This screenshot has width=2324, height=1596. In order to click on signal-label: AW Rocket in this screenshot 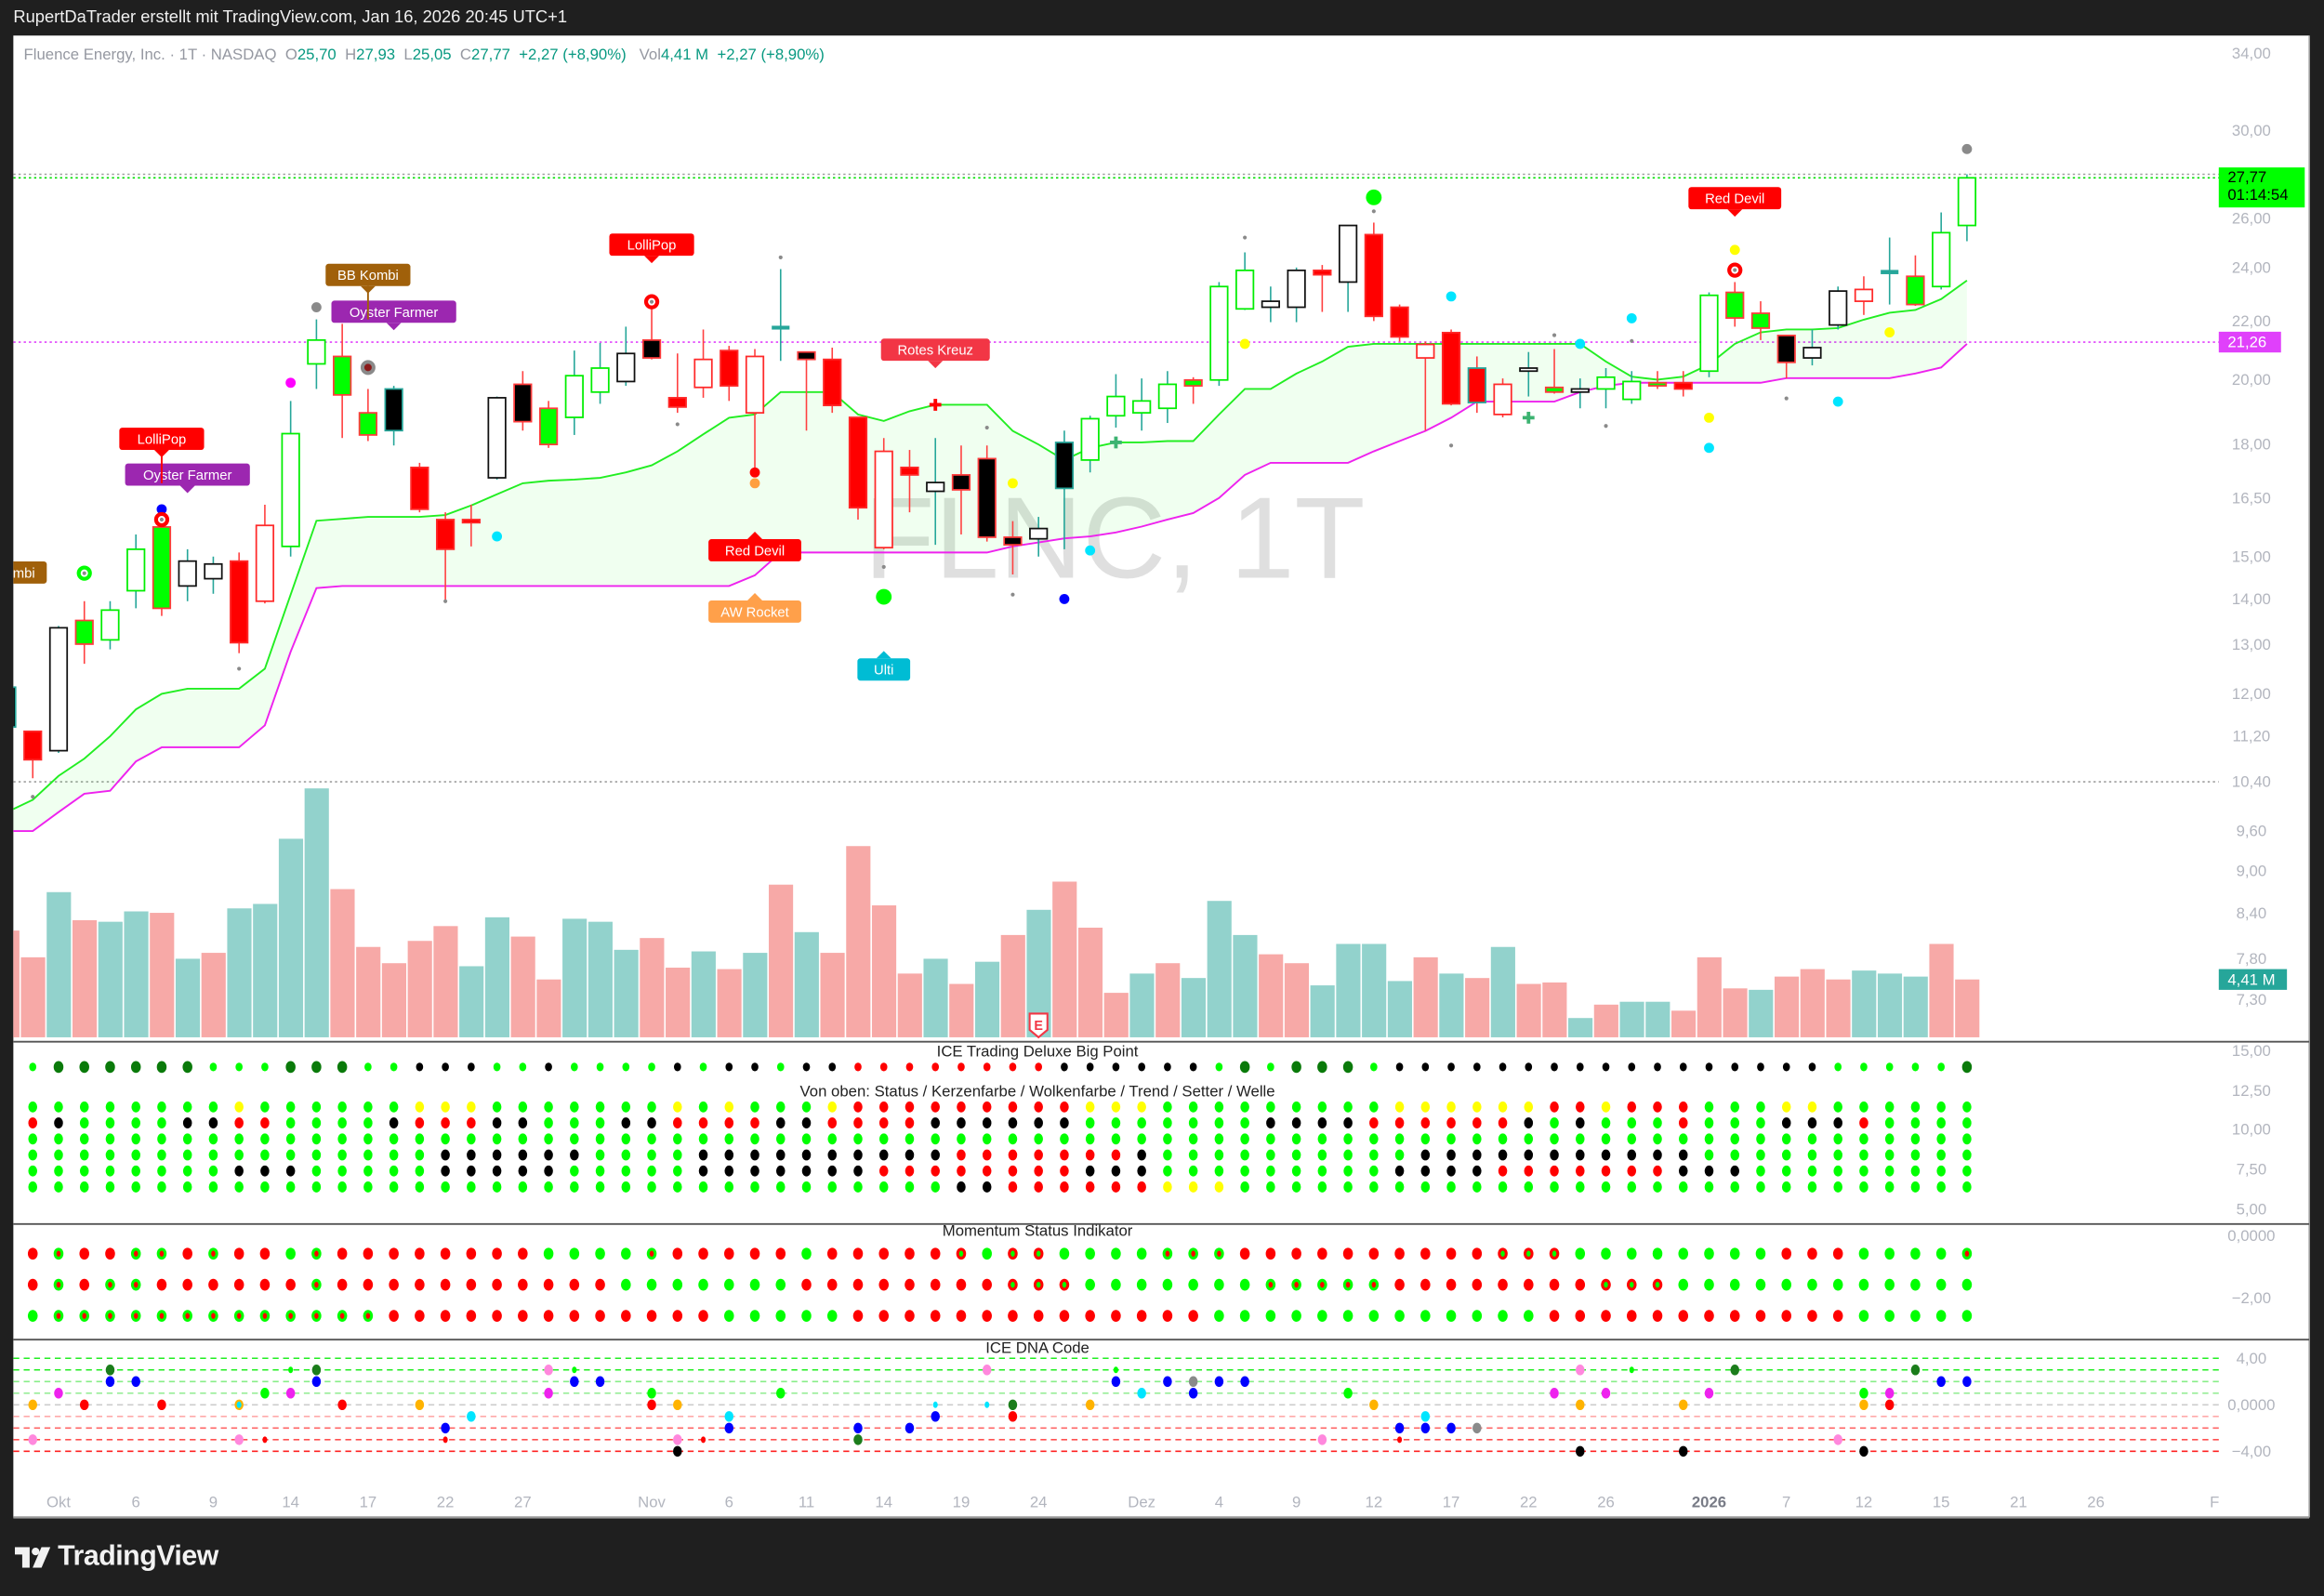, I will do `click(754, 607)`.